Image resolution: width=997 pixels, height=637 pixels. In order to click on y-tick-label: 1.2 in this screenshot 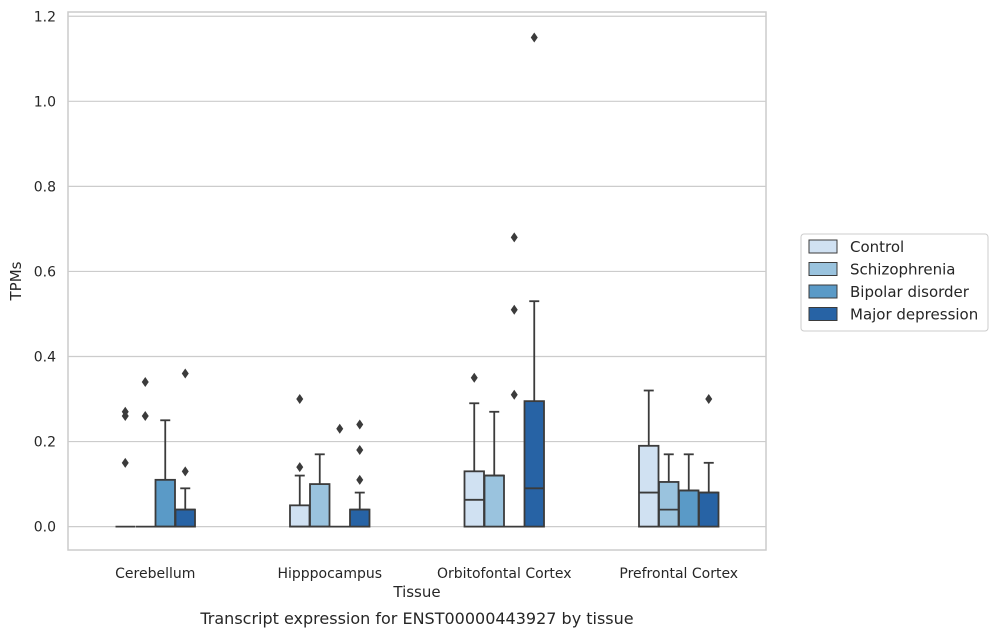, I will do `click(45, 17)`.